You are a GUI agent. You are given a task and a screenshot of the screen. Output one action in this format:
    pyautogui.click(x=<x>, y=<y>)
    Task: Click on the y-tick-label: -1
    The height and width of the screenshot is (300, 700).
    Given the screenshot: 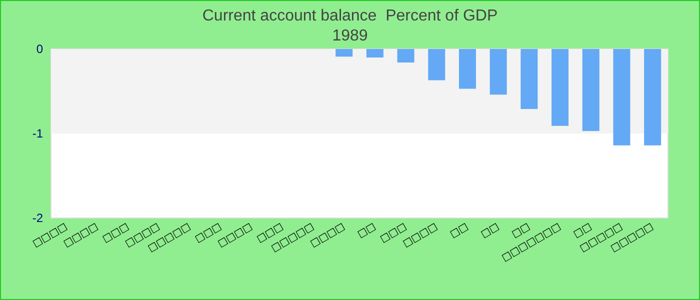 What is the action you would take?
    pyautogui.click(x=38, y=133)
    